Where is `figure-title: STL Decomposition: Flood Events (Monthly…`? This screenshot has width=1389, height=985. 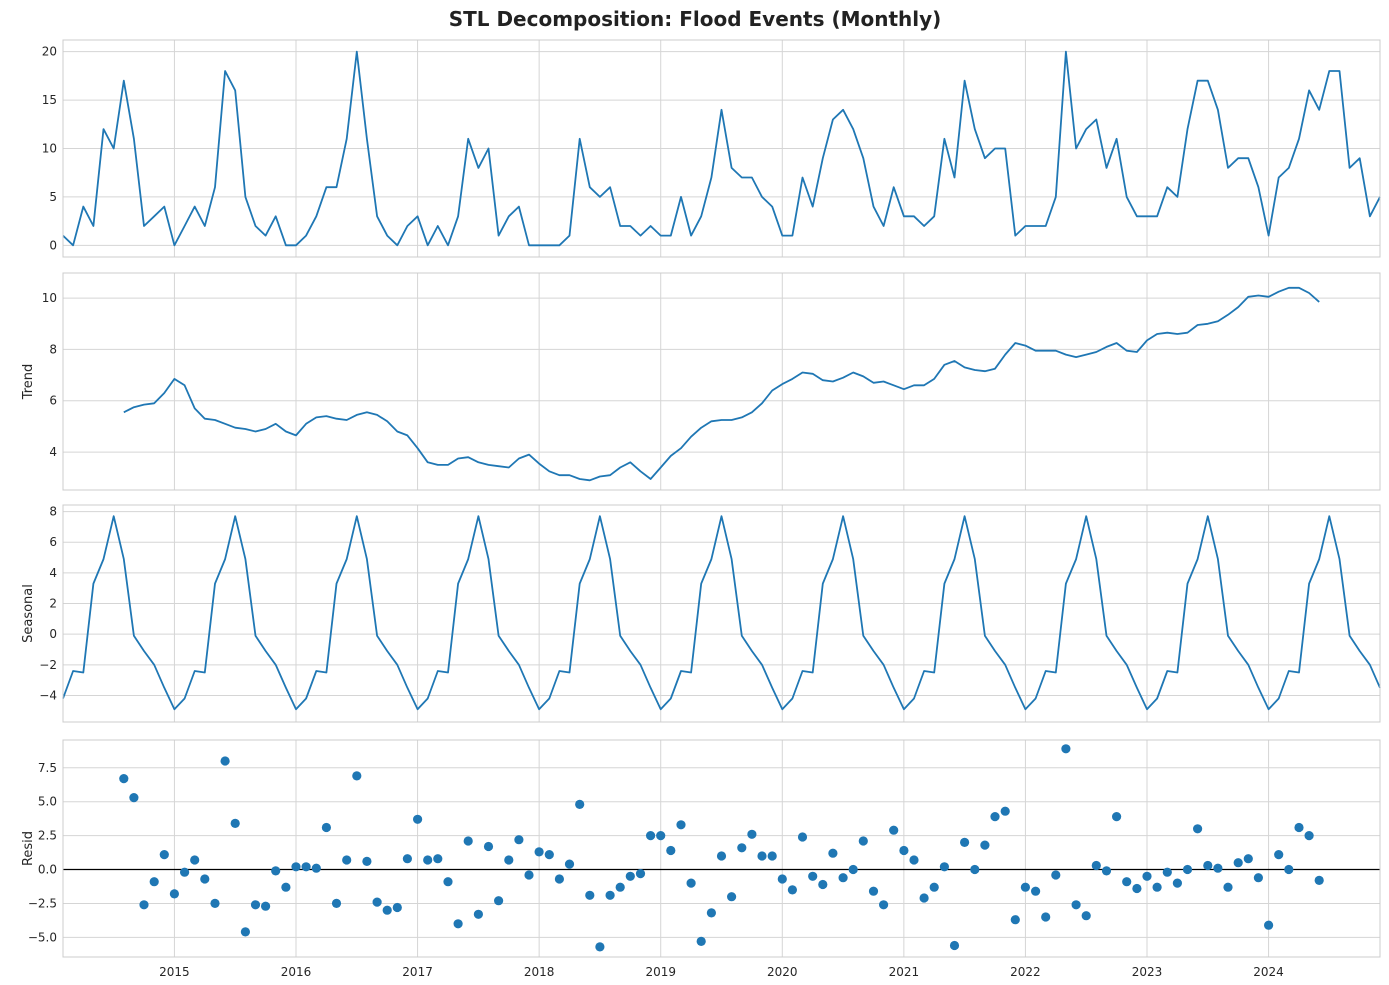
figure-title: STL Decomposition: Flood Events (Monthly… is located at coordinates (695, 19).